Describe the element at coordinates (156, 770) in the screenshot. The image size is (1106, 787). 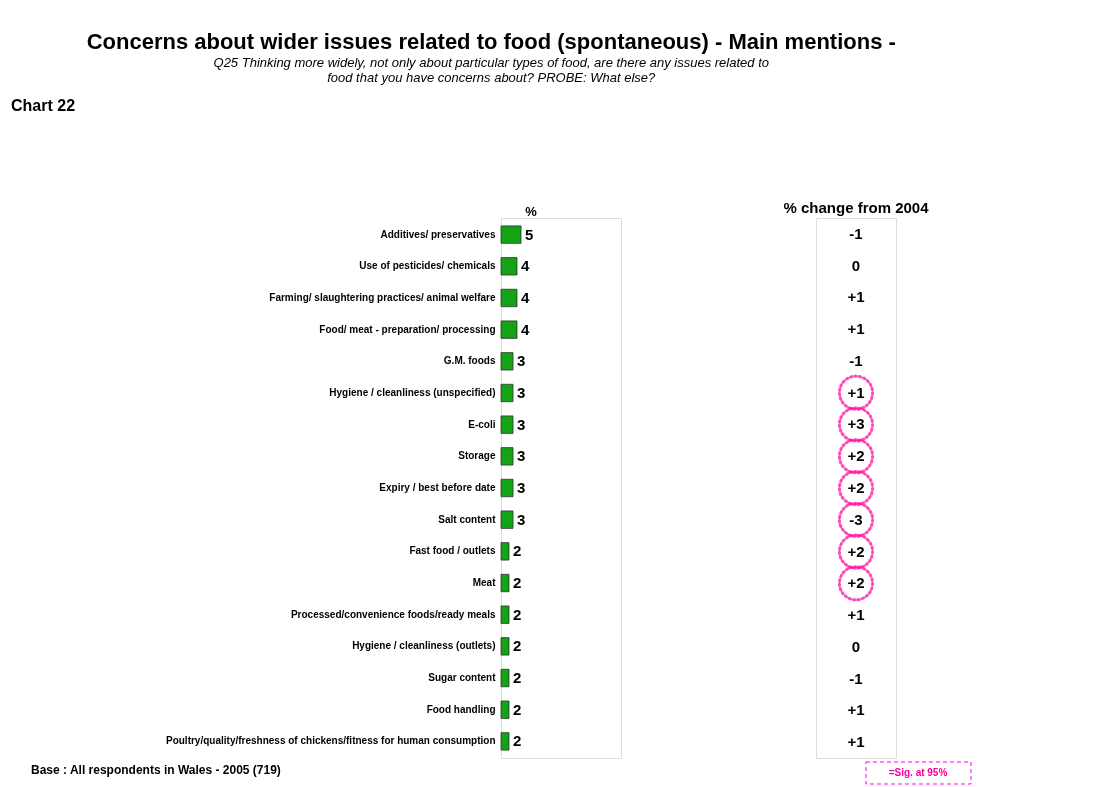
I see `text: Base : All respondents in Wales - 2005 (719)` at that location.